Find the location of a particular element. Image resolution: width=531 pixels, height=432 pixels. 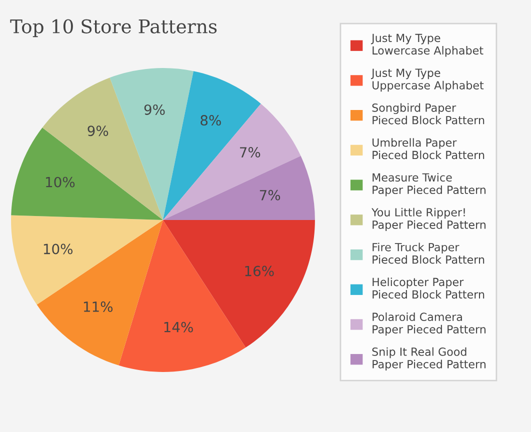

legend-label: Just My Type Lowercase Alphabet is located at coordinates (427, 45).